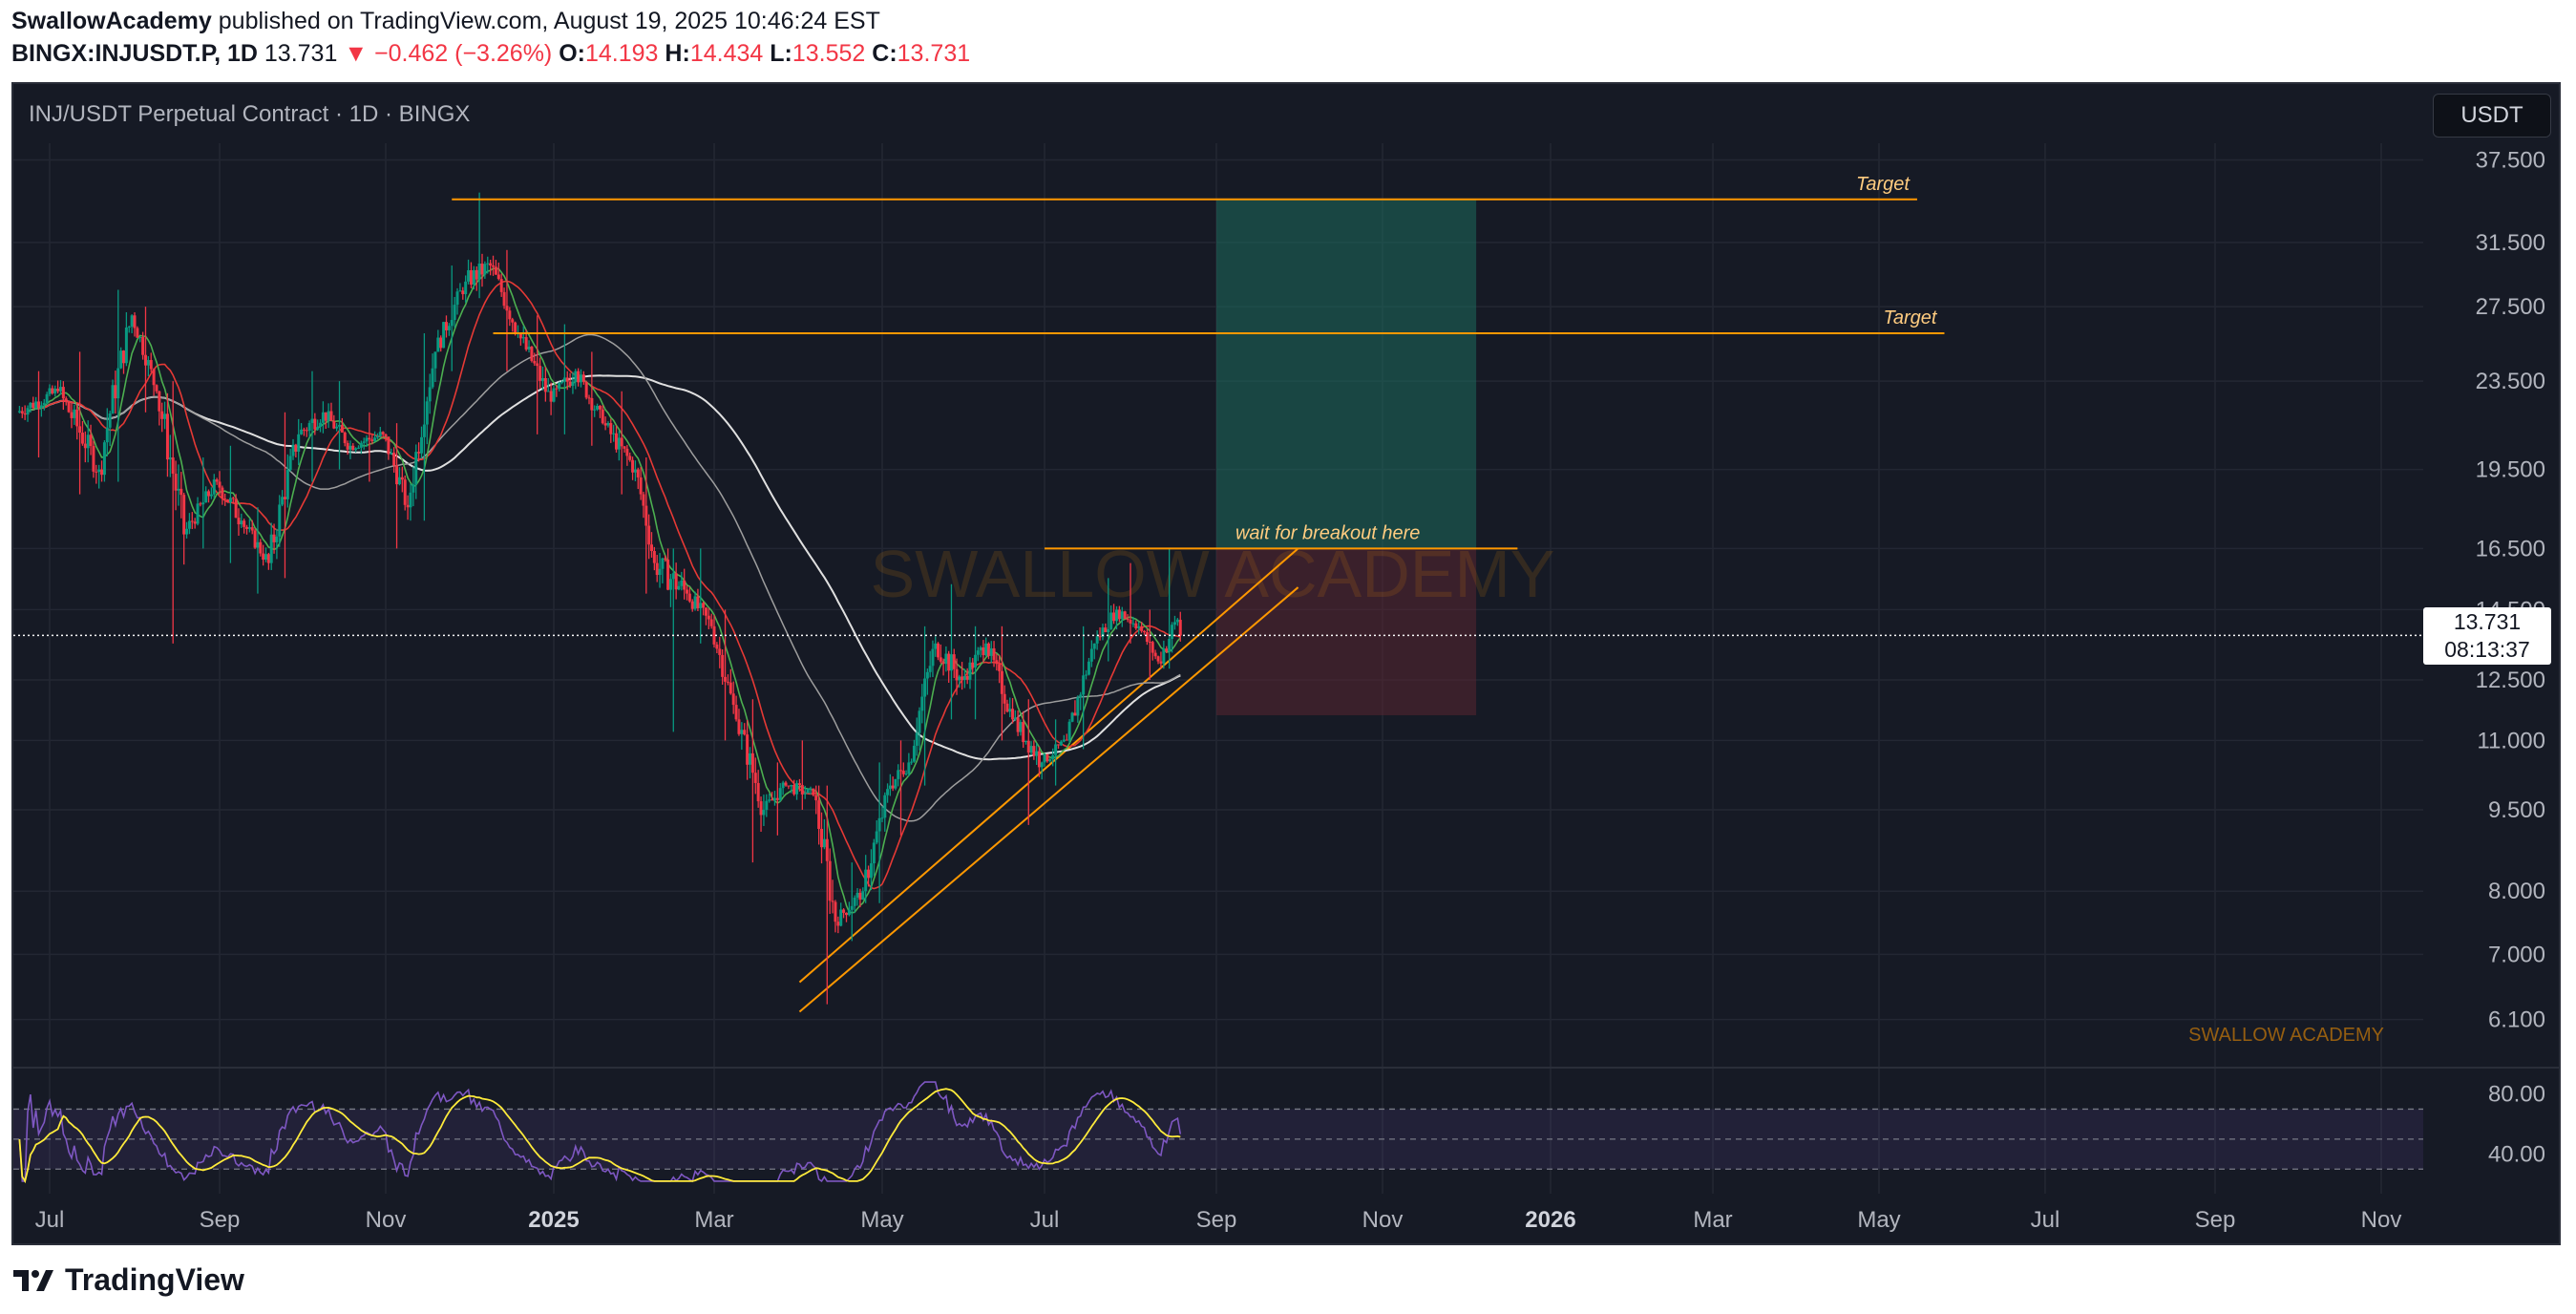 The image size is (2576, 1314). What do you see at coordinates (2492, 116) in the screenshot?
I see `currency-button: USDT` at bounding box center [2492, 116].